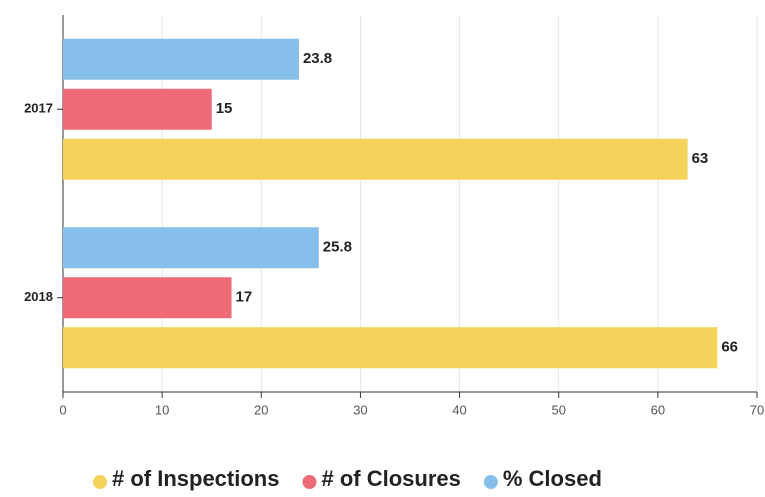  Describe the element at coordinates (261, 409) in the screenshot. I see `x-tick-label: 20` at that location.